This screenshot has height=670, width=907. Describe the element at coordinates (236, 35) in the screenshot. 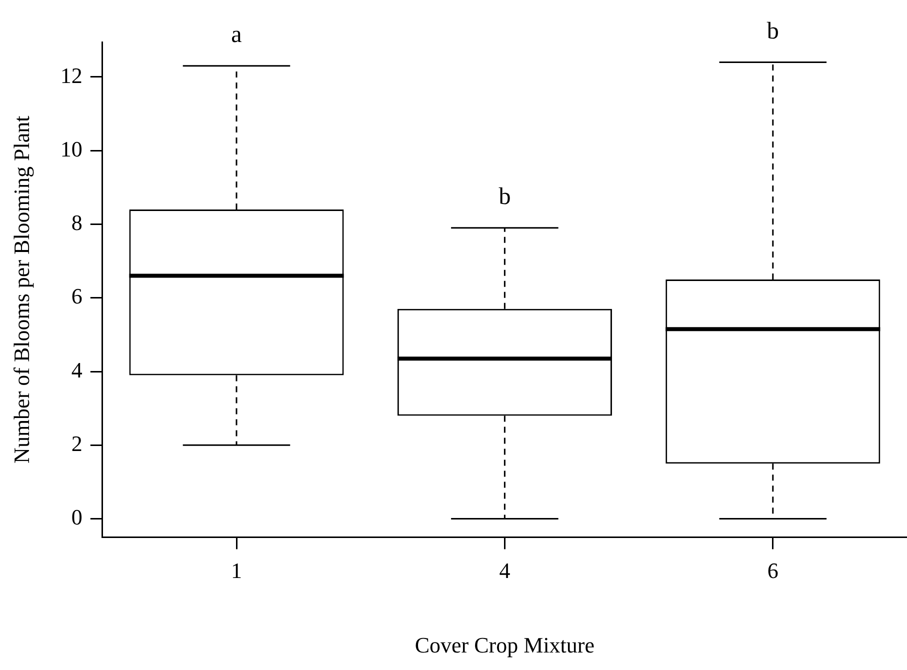

I see `annotation: a` at that location.